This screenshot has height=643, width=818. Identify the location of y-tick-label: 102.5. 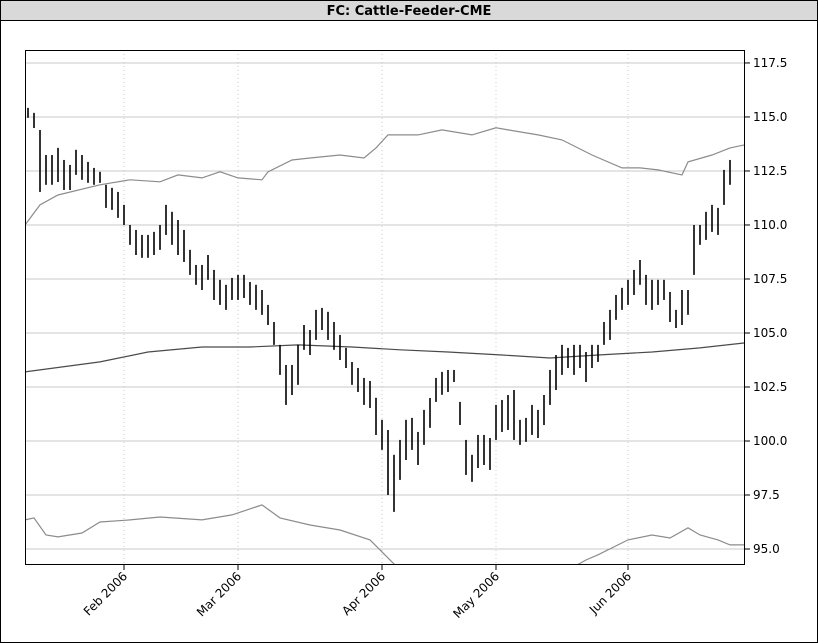
(770, 387).